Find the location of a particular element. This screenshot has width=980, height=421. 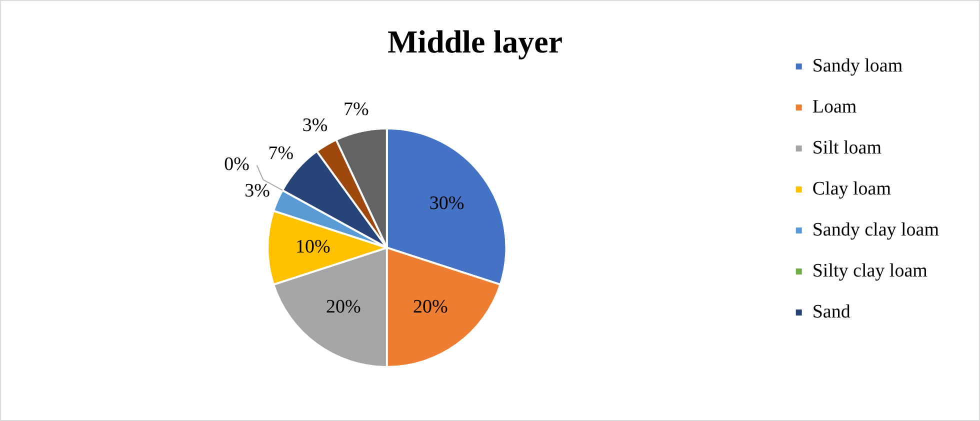

legend-label: Silt loam is located at coordinates (847, 147).